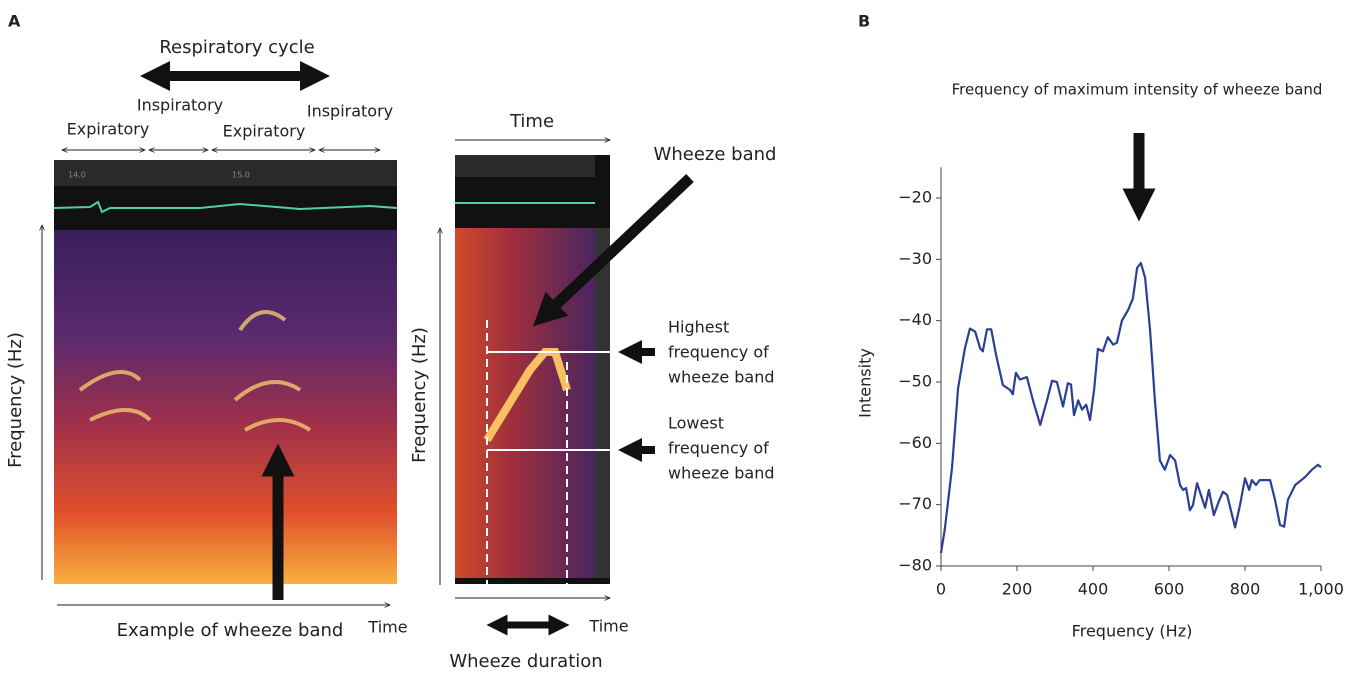 This screenshot has height=673, width=1364. What do you see at coordinates (718, 448) in the screenshot?
I see `lowest-label: frequency of` at bounding box center [718, 448].